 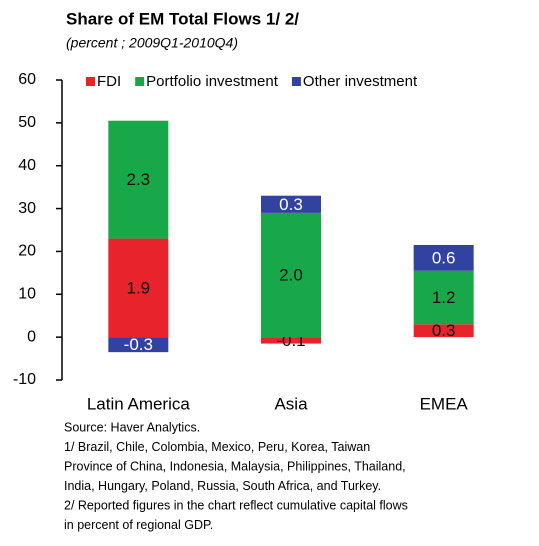 I want to click on chart-title: Share of EM Total Flows 1/ 2/, so click(x=182, y=18).